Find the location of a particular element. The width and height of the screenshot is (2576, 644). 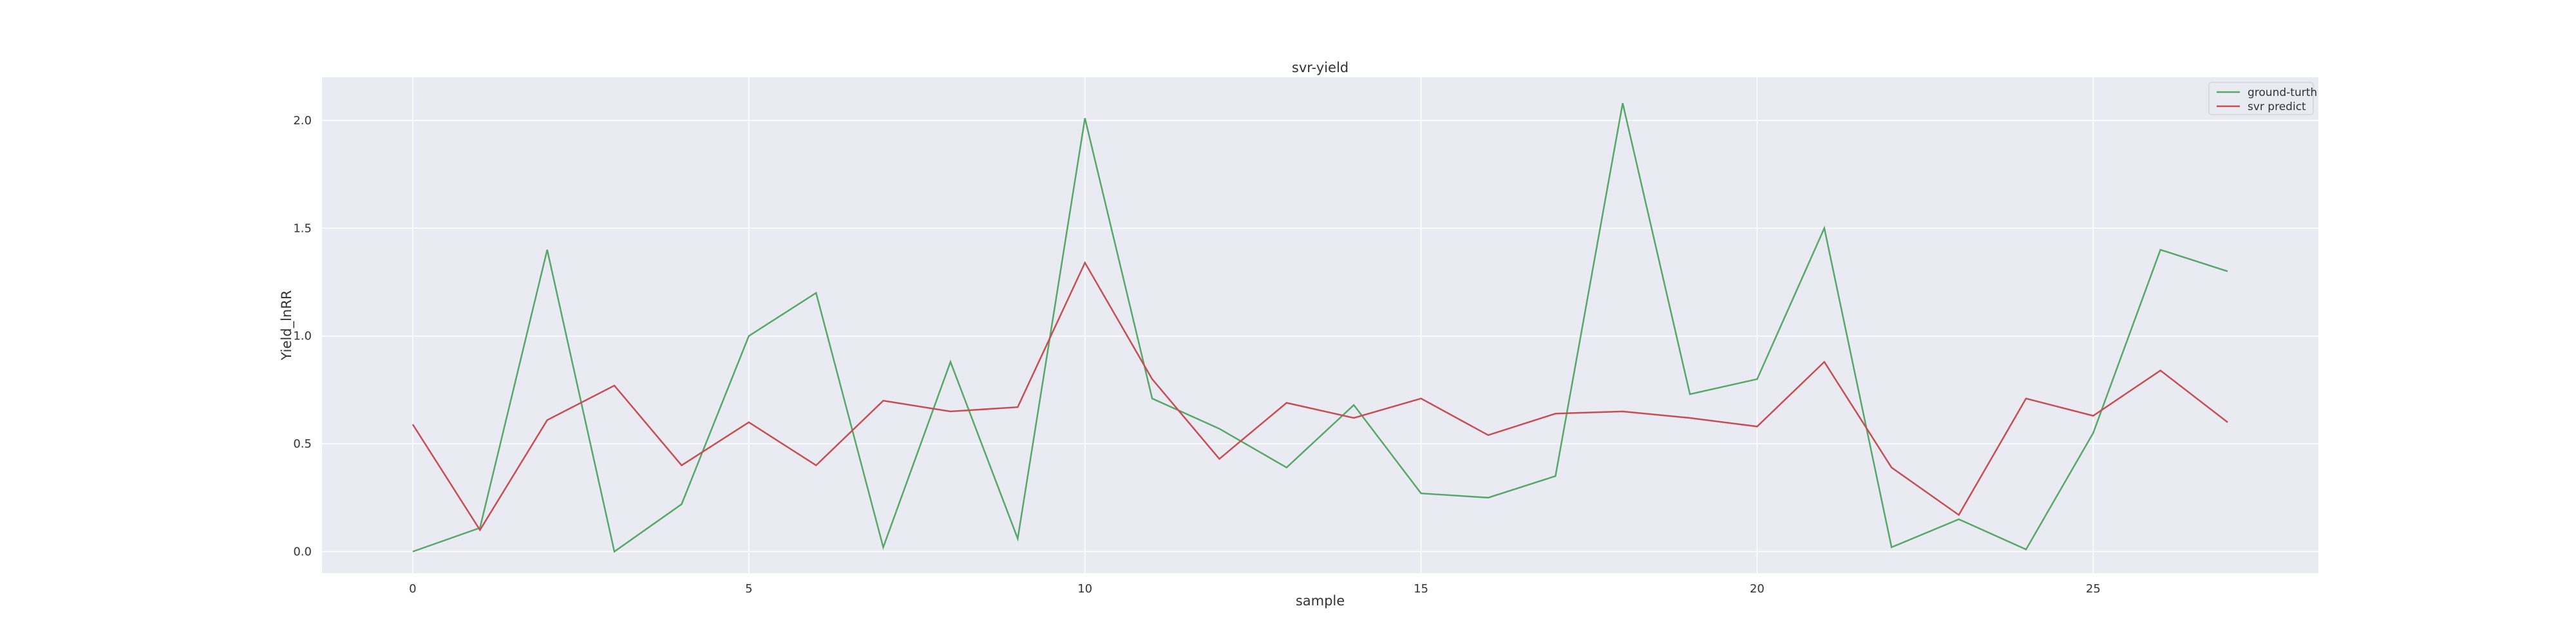

y-tick-label: 0.0 is located at coordinates (302, 552).